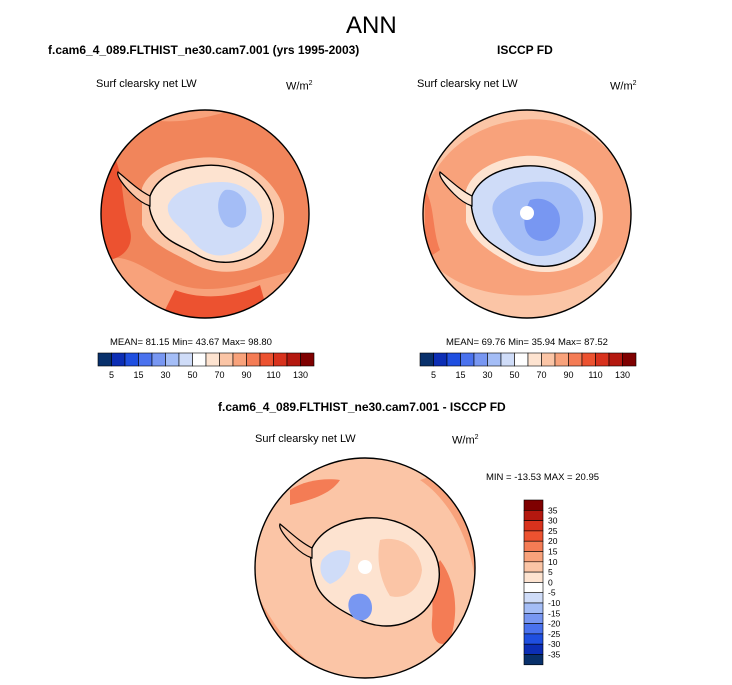 The image size is (732, 685). I want to click on stat-max-value: 20.95, so click(587, 477).